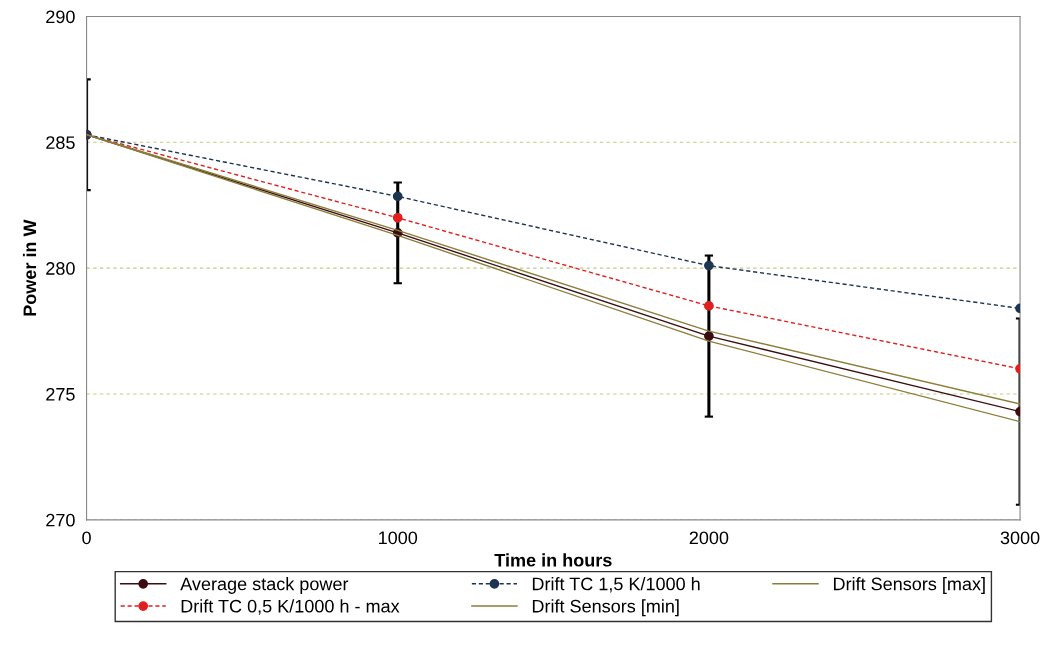  Describe the element at coordinates (60, 520) in the screenshot. I see `y-tick-label: 270` at that location.